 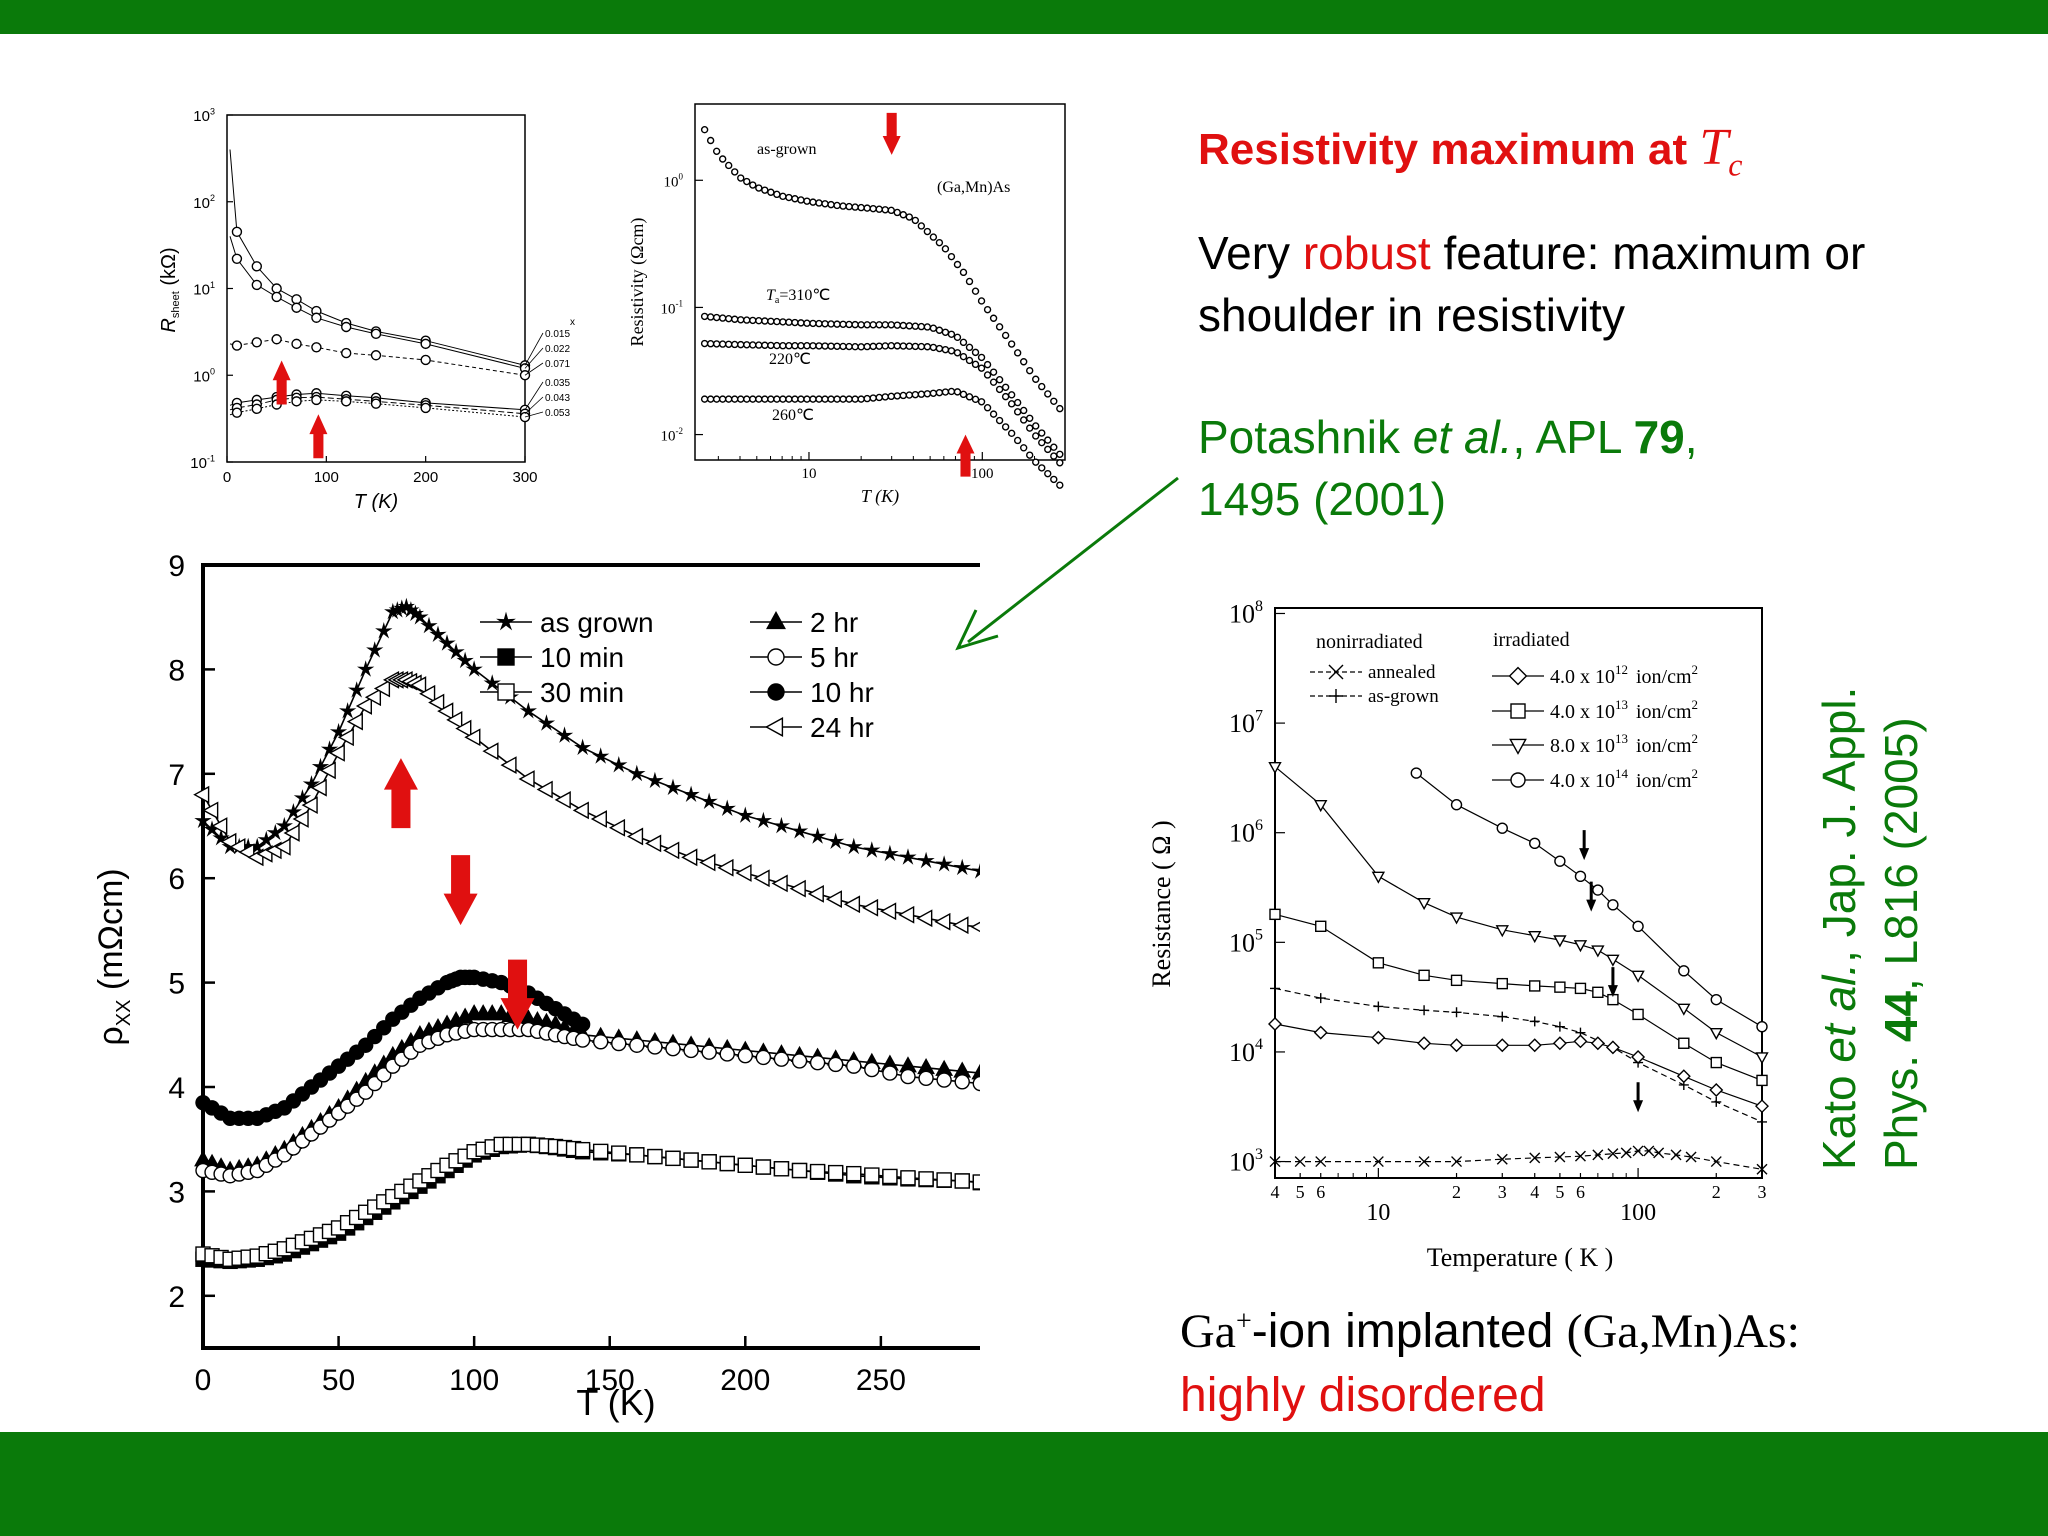 What do you see at coordinates (176, 775) in the screenshot?
I see `rhoxx-ytick-label: 7` at bounding box center [176, 775].